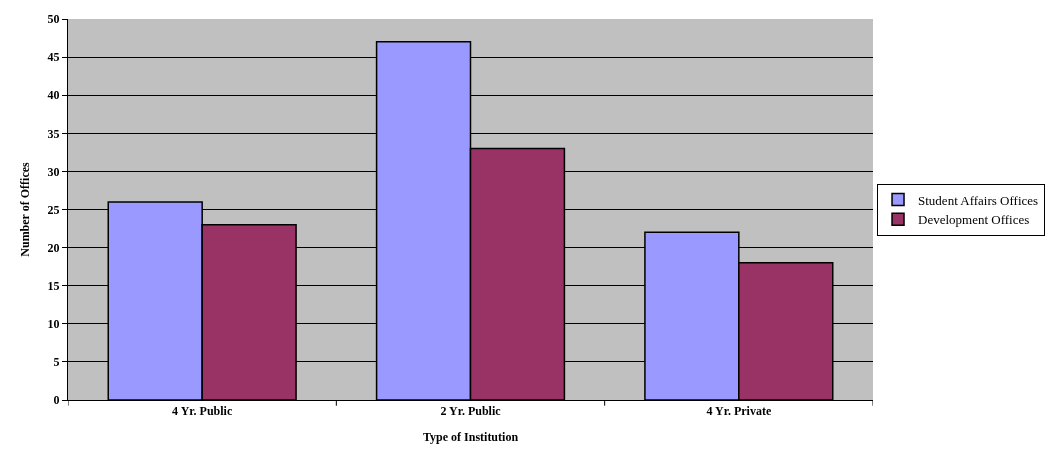 This screenshot has height=460, width=1064. I want to click on y-axis-title: Number of Offices, so click(24, 209).